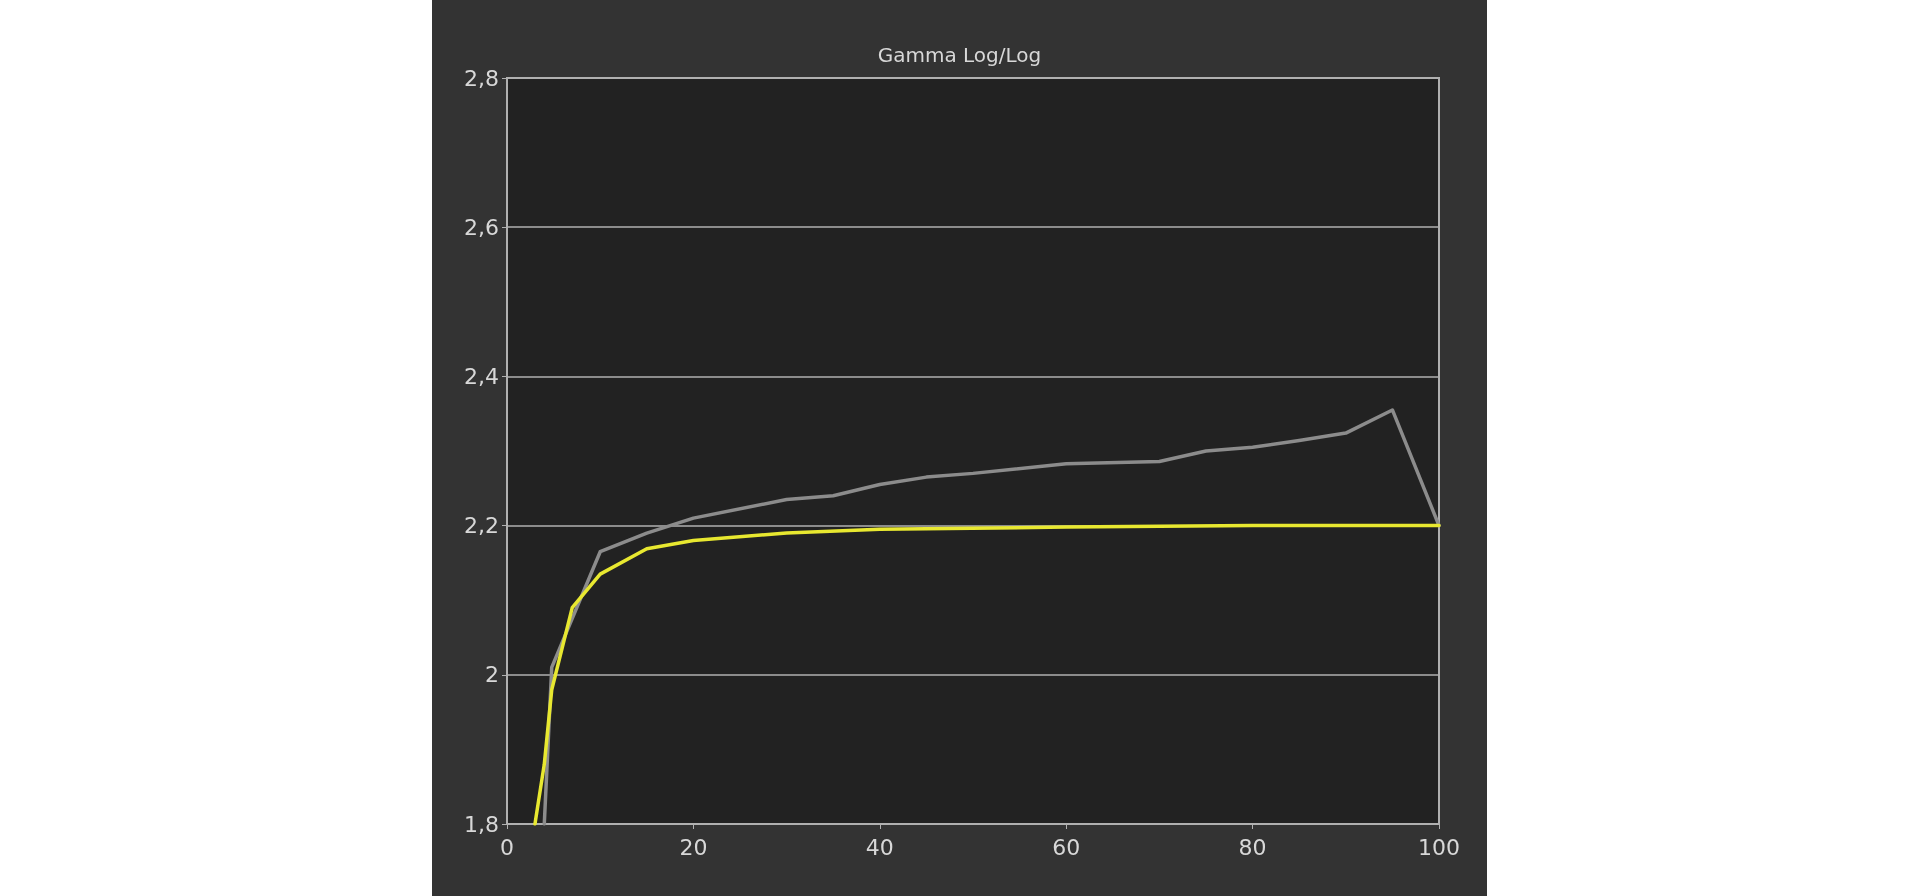 The image size is (1920, 896). What do you see at coordinates (481, 78) in the screenshot?
I see `y-tick-label: 2,8` at bounding box center [481, 78].